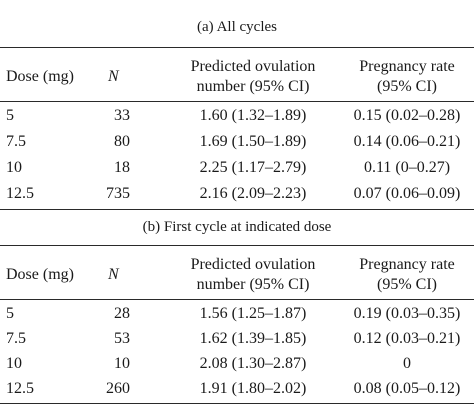 The width and height of the screenshot is (474, 406). What do you see at coordinates (407, 66) in the screenshot?
I see `table-a-header-pregnancy-line1: Pregnancy rate` at bounding box center [407, 66].